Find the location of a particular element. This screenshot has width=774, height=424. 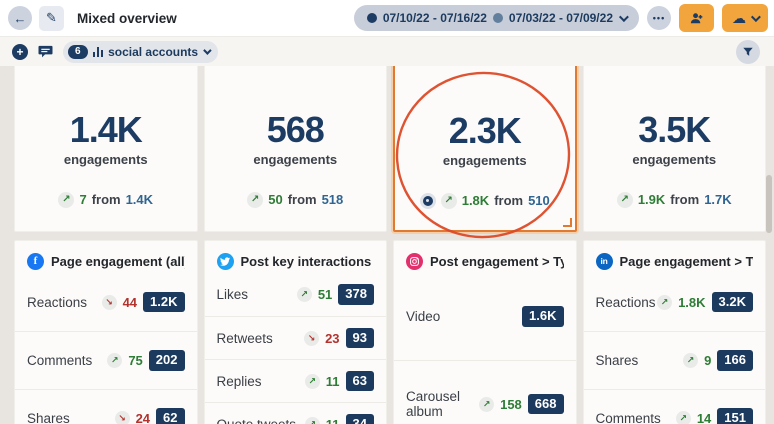

card-header: Post engagement > Type is located at coordinates (485, 257).